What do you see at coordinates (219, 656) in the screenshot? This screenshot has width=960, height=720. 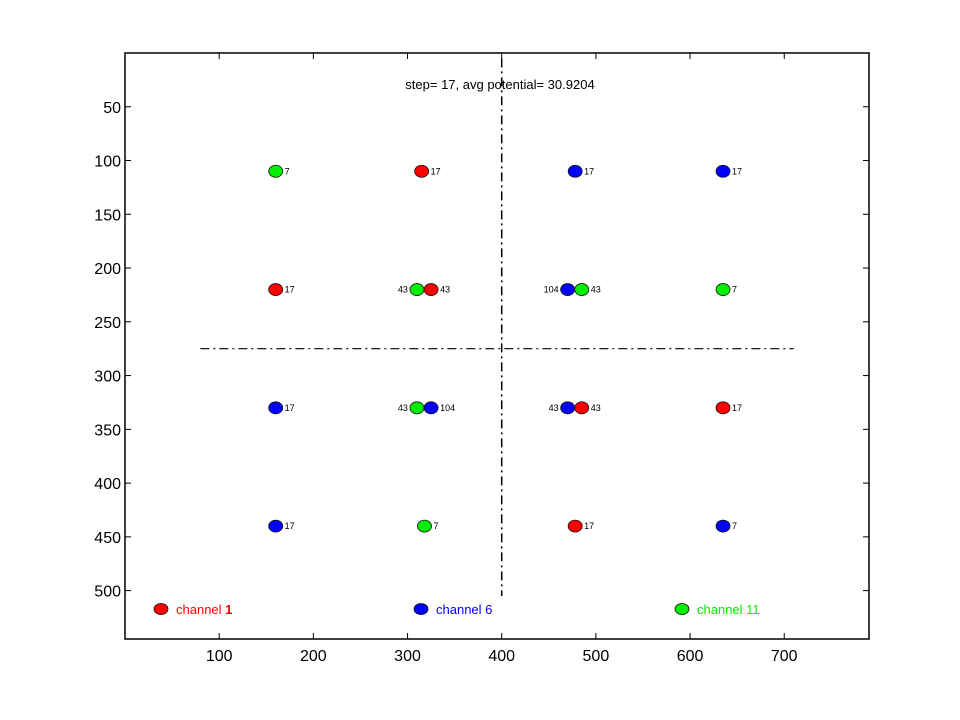 I see `x-tick-label: 100` at bounding box center [219, 656].